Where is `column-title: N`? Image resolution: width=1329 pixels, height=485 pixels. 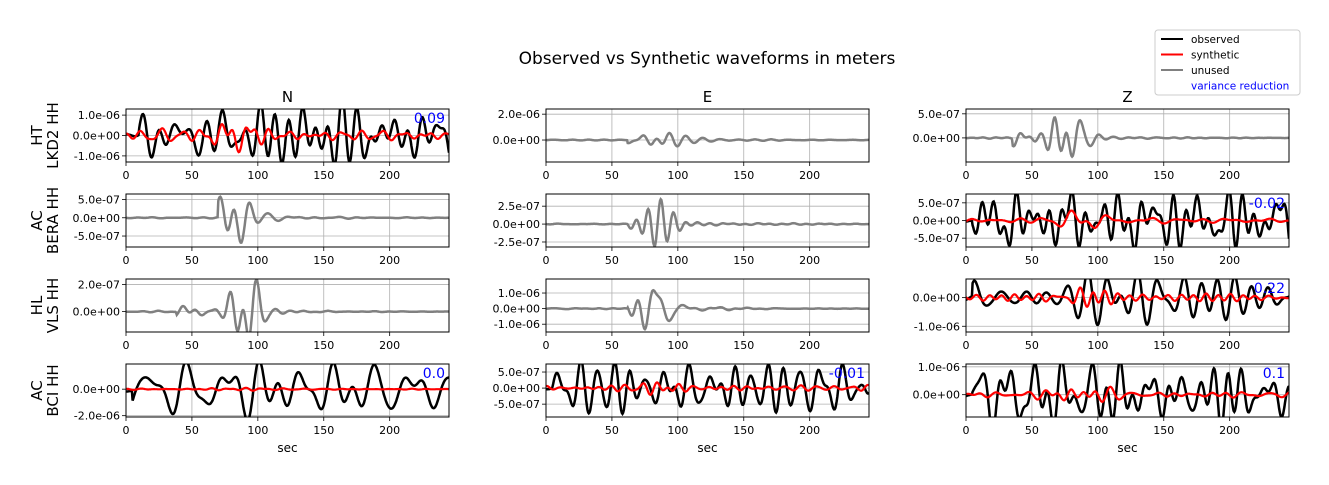 column-title: N is located at coordinates (287, 97).